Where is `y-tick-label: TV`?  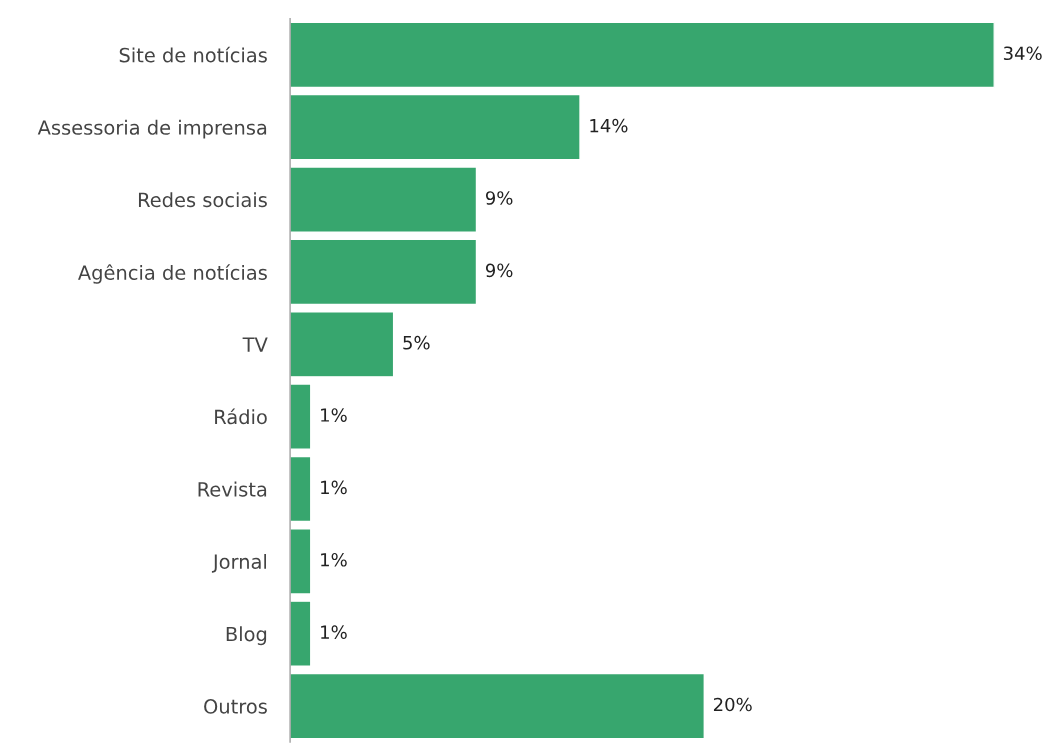
y-tick-label: TV is located at coordinates (255, 344).